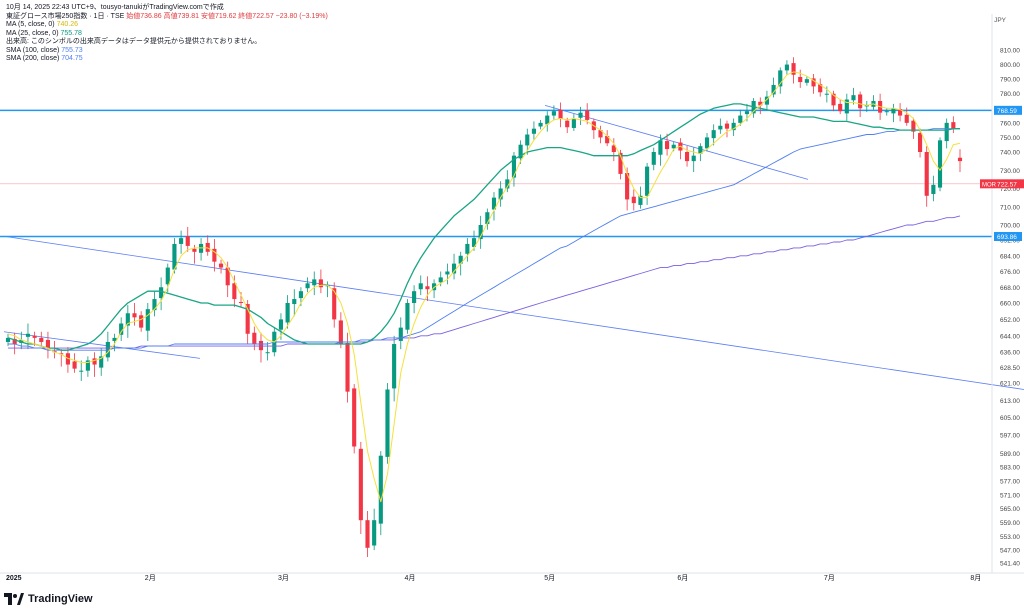 This screenshot has height=609, width=1024. Describe the element at coordinates (167, 59) in the screenshot. I see `sma200-legend: SMA (200, close) 704.75` at that location.